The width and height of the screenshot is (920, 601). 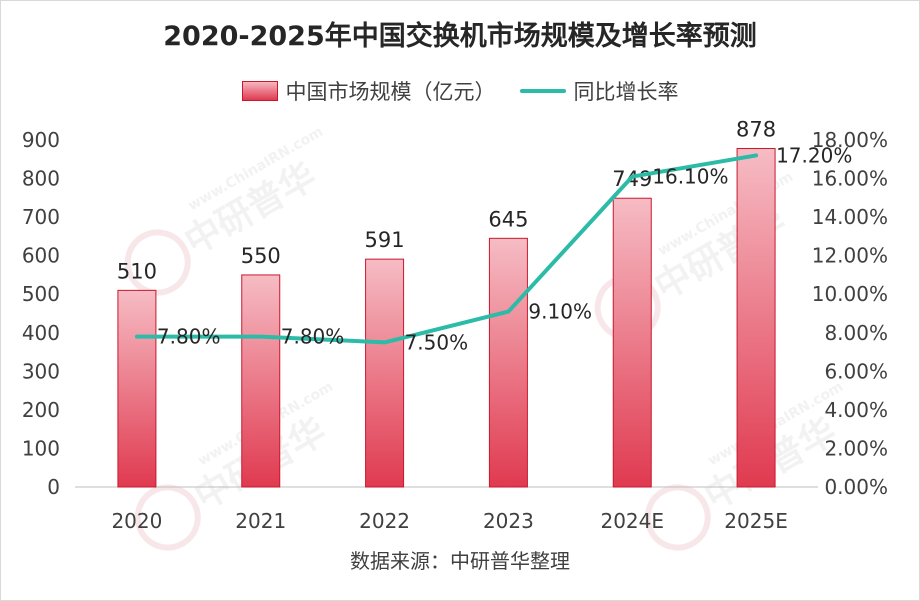 What do you see at coordinates (41, 179) in the screenshot?
I see `y-tick-label: 800` at bounding box center [41, 179].